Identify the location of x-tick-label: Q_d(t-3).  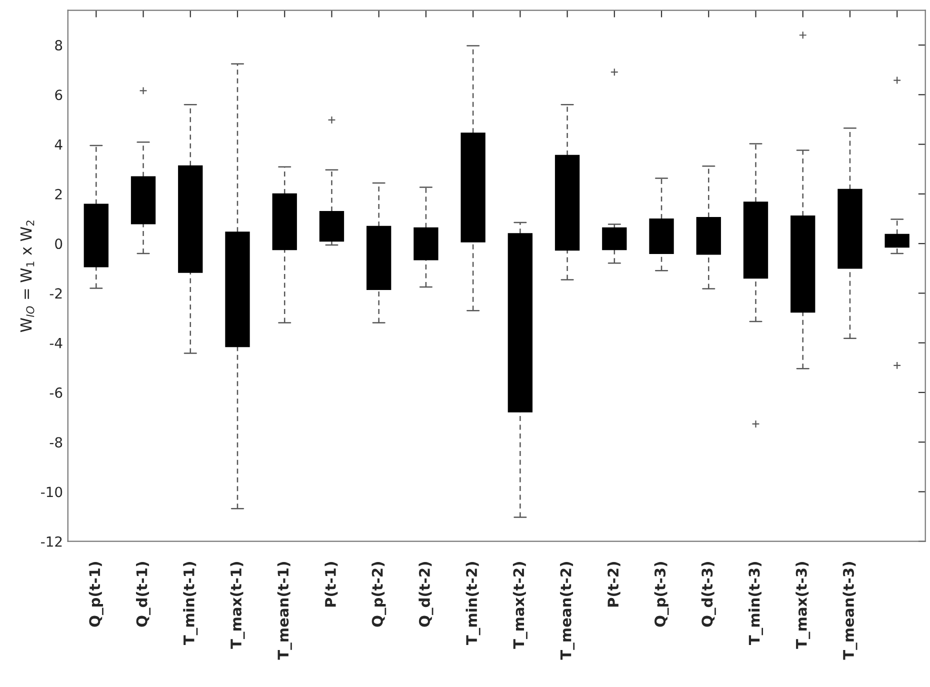
(708, 594).